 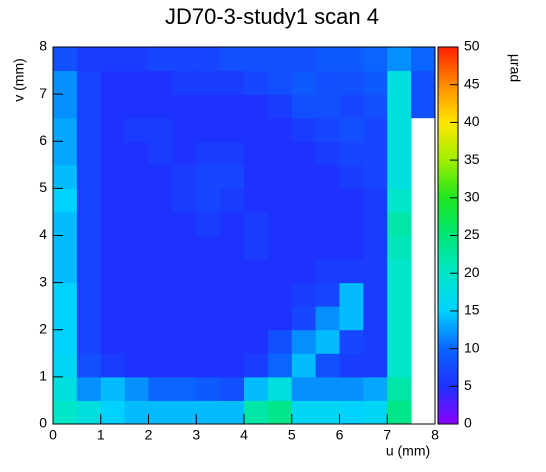 What do you see at coordinates (472, 234) in the screenshot?
I see `colorbar-tick-label: 25` at bounding box center [472, 234].